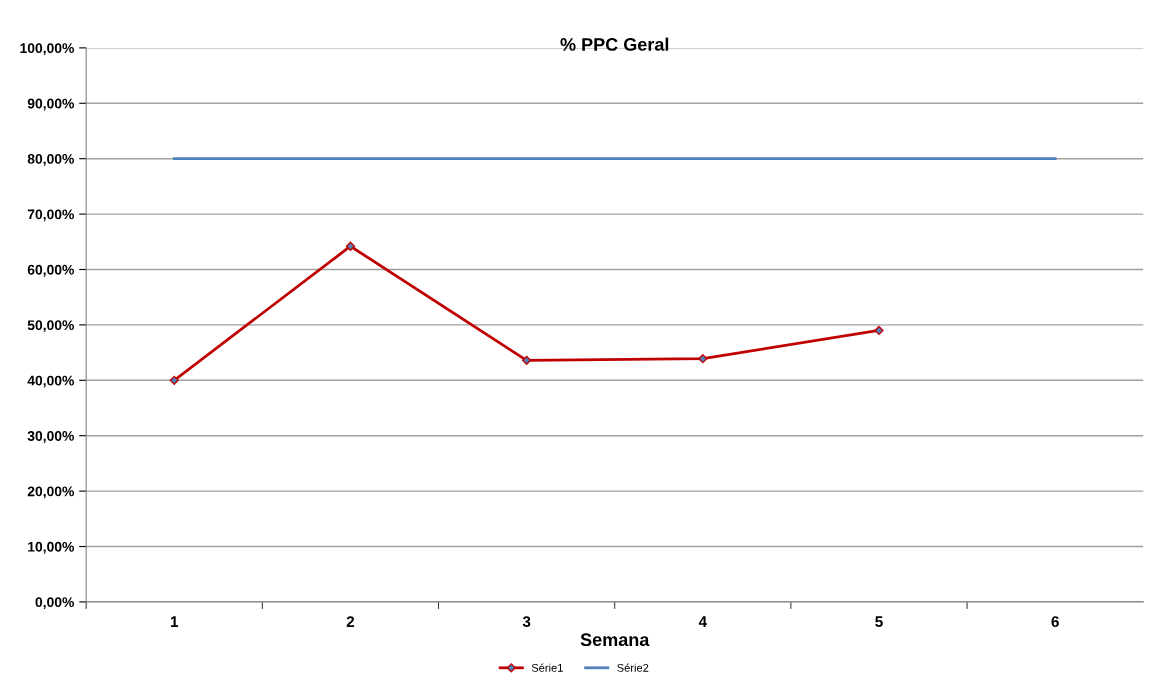 The width and height of the screenshot is (1149, 684). I want to click on y-tick-label: 50,00%, so click(51, 326).